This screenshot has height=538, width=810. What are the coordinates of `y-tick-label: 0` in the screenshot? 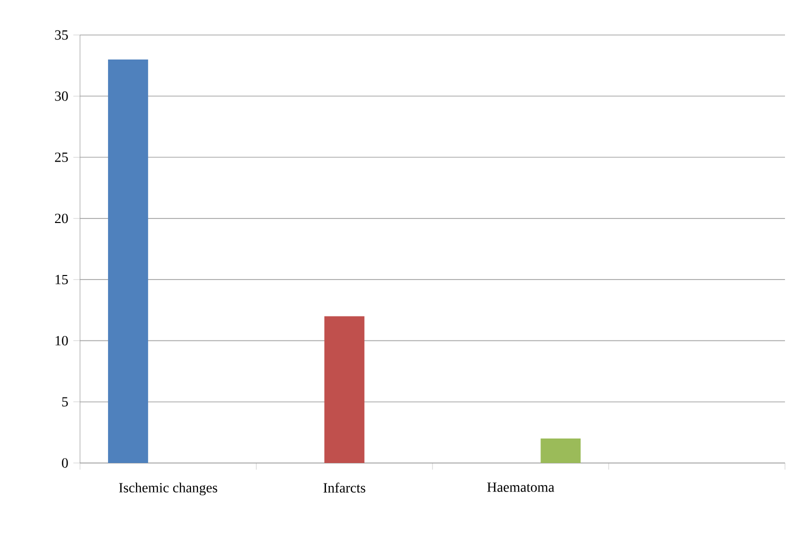 It's located at (65, 463).